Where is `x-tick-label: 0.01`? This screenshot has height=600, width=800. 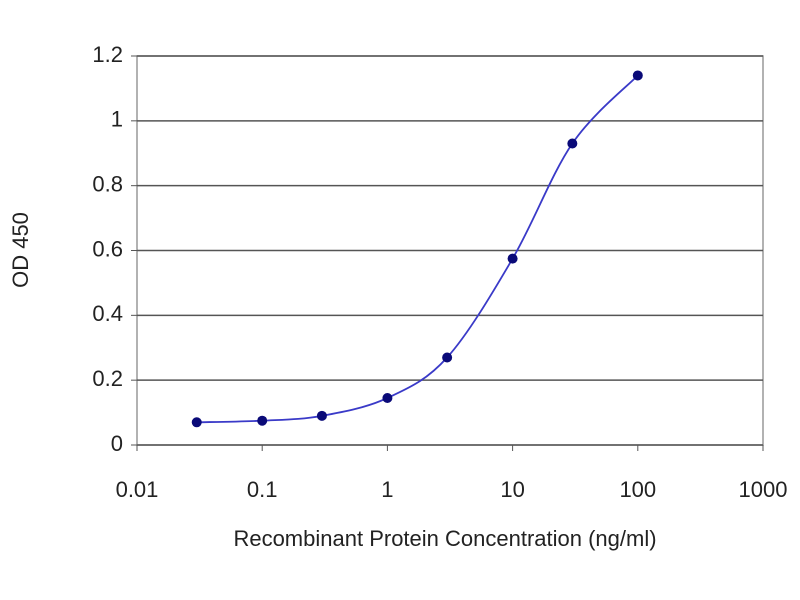 x-tick-label: 0.01 is located at coordinates (137, 489).